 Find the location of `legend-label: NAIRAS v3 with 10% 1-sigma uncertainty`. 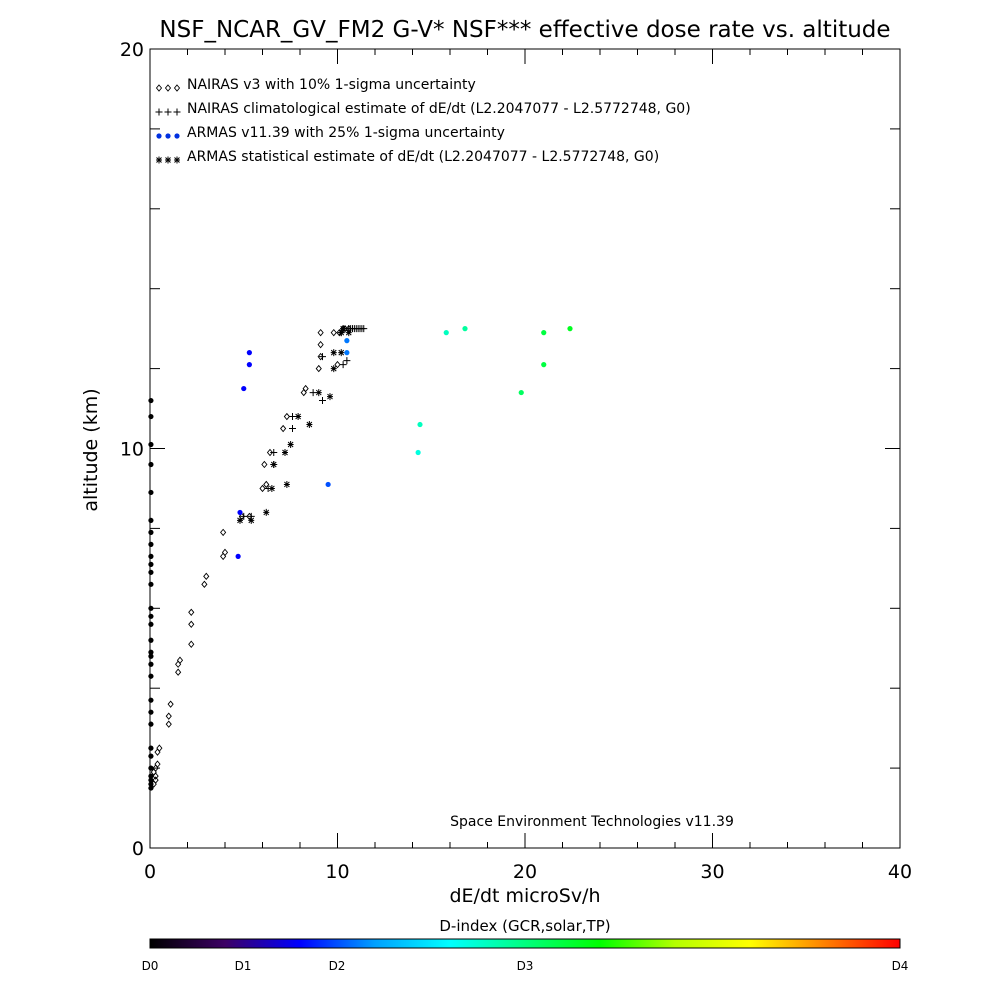

legend-label: NAIRAS v3 with 10% 1-sigma uncertainty is located at coordinates (331, 85).